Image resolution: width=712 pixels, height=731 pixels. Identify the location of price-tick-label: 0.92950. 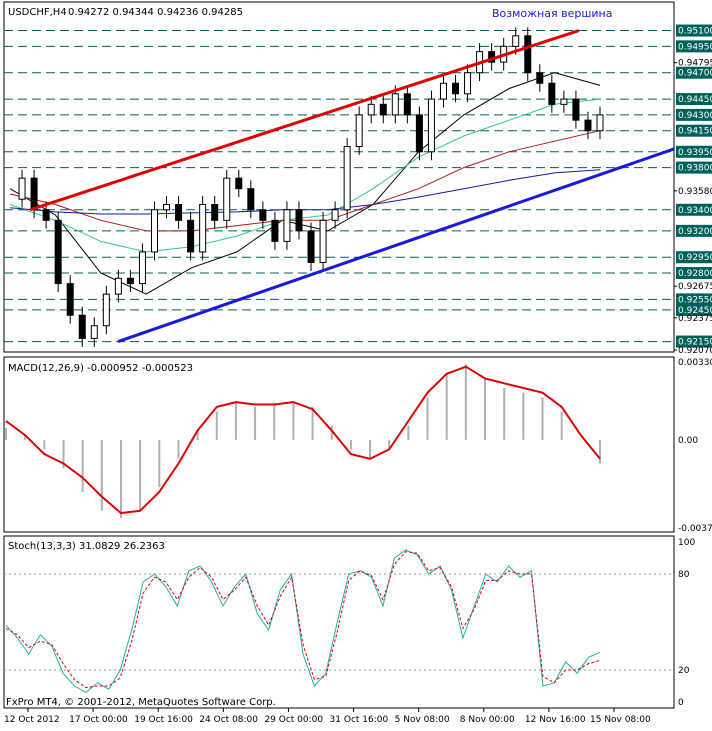
(695, 258).